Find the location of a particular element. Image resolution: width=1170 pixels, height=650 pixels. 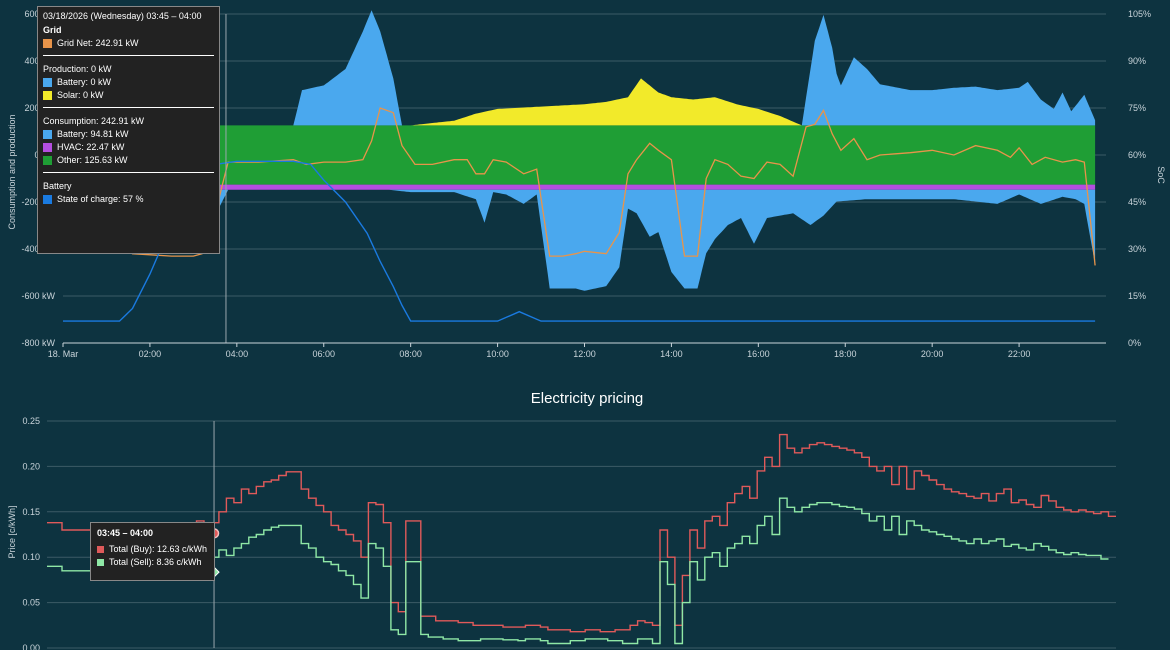

tooltip-prod-battery-row: Battery: 0 kW is located at coordinates (128, 82).